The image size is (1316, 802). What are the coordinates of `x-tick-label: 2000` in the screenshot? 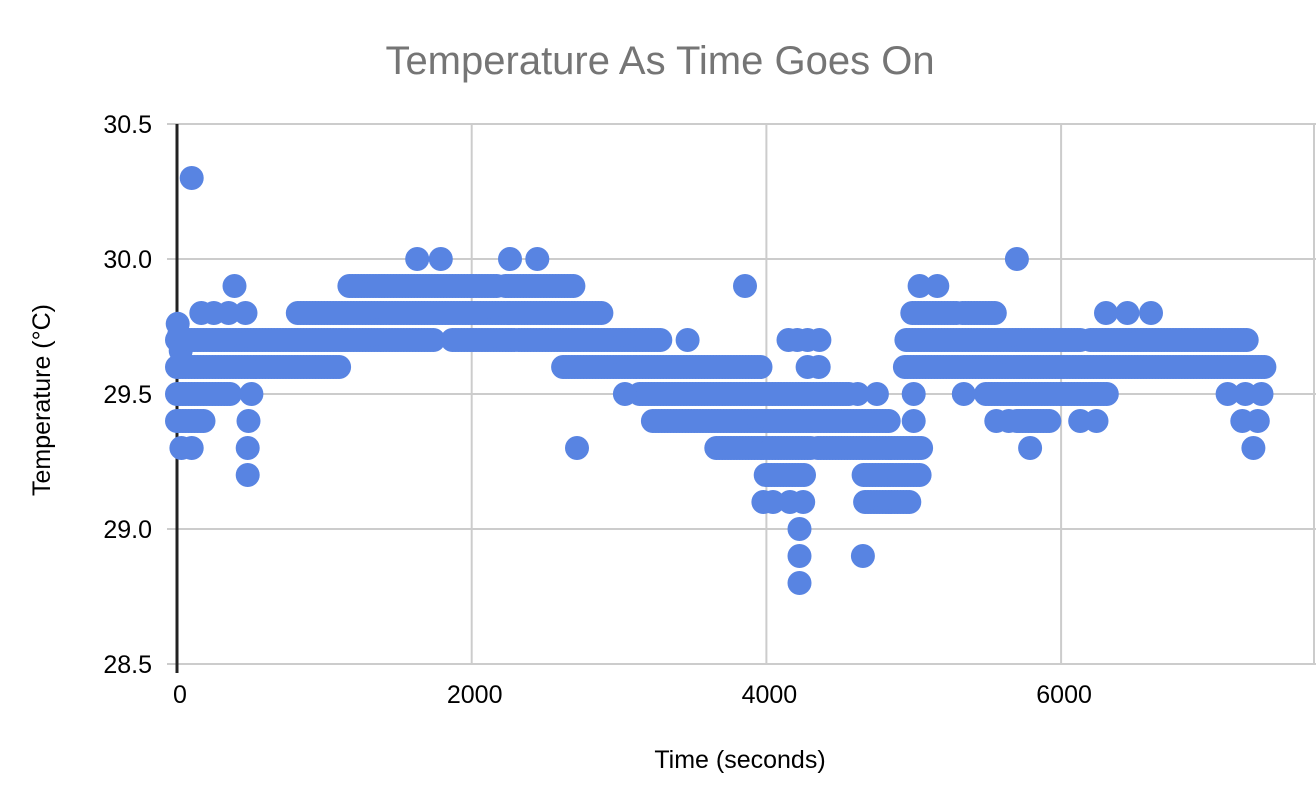 It's located at (475, 695).